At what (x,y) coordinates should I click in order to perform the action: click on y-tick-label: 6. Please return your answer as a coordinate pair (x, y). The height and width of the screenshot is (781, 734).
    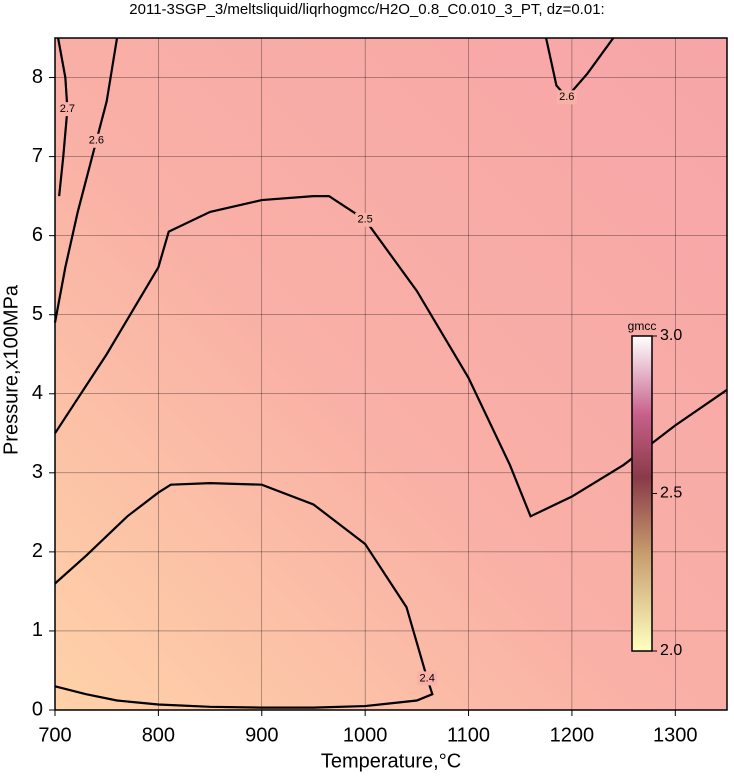
    Looking at the image, I should click on (37, 235).